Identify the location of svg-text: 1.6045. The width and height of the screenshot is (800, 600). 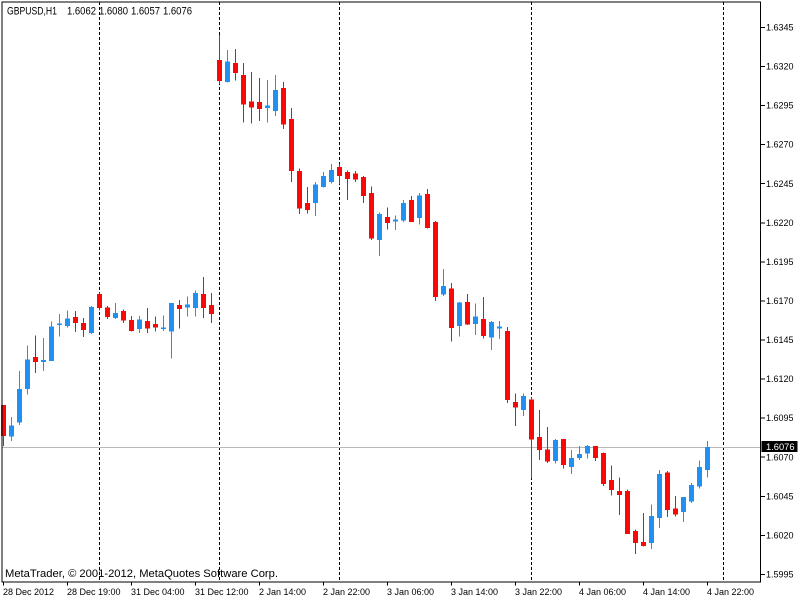
(780, 496).